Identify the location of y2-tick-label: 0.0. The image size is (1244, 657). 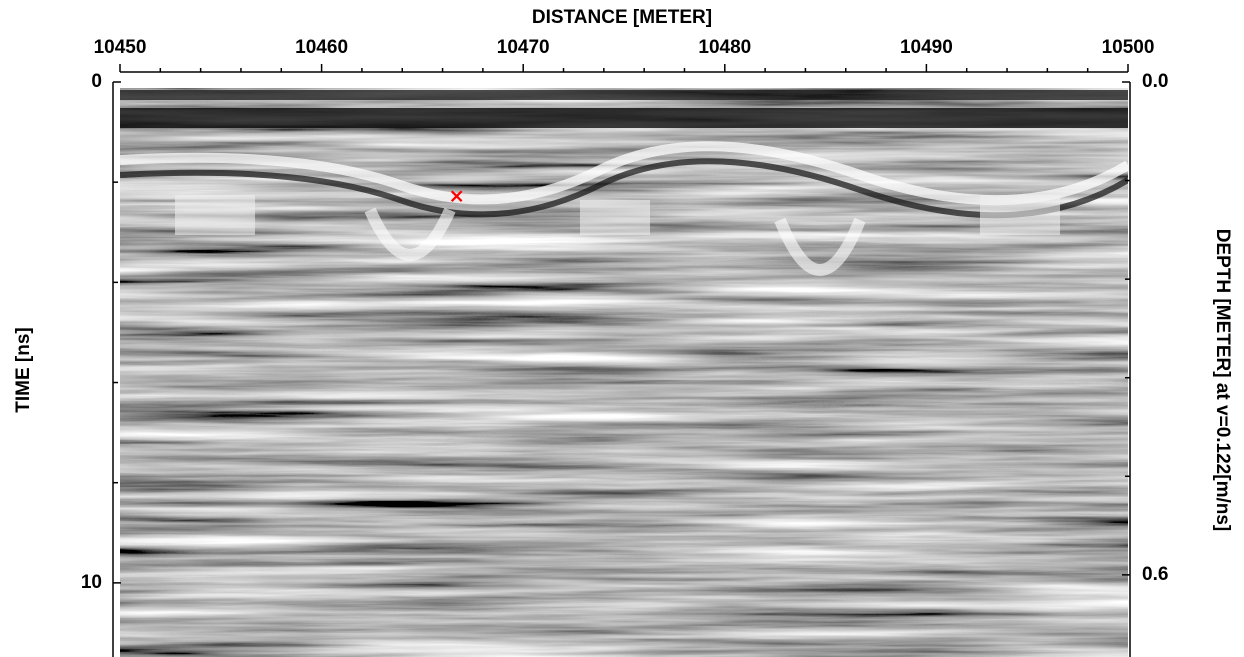
(1155, 81).